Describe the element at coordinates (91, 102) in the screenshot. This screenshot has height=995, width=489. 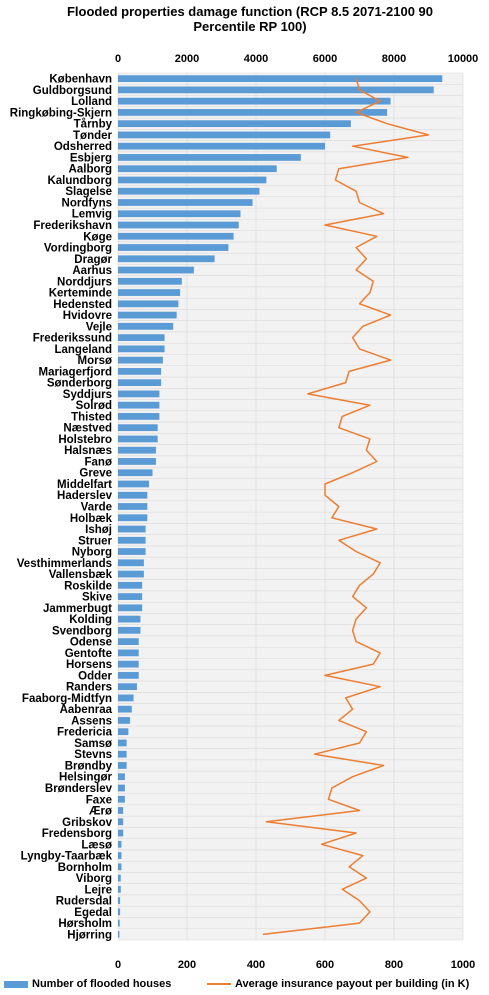
I see `category-label: Lolland` at that location.